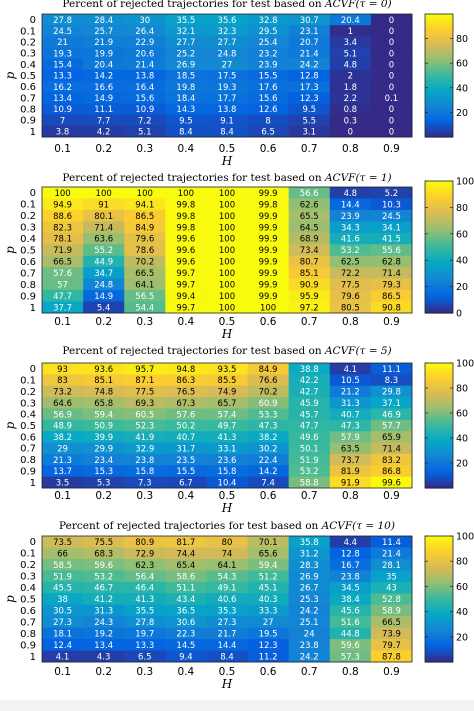  I want to click on cell-value-label: 32.1, so click(185, 32).